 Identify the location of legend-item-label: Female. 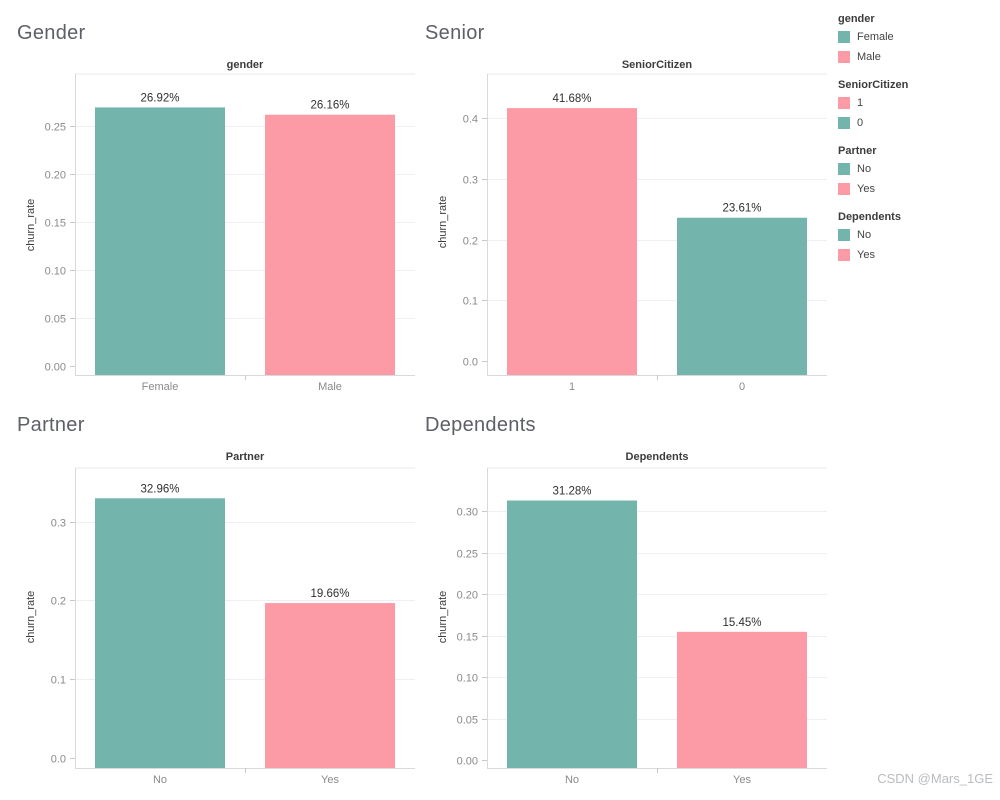
(875, 37).